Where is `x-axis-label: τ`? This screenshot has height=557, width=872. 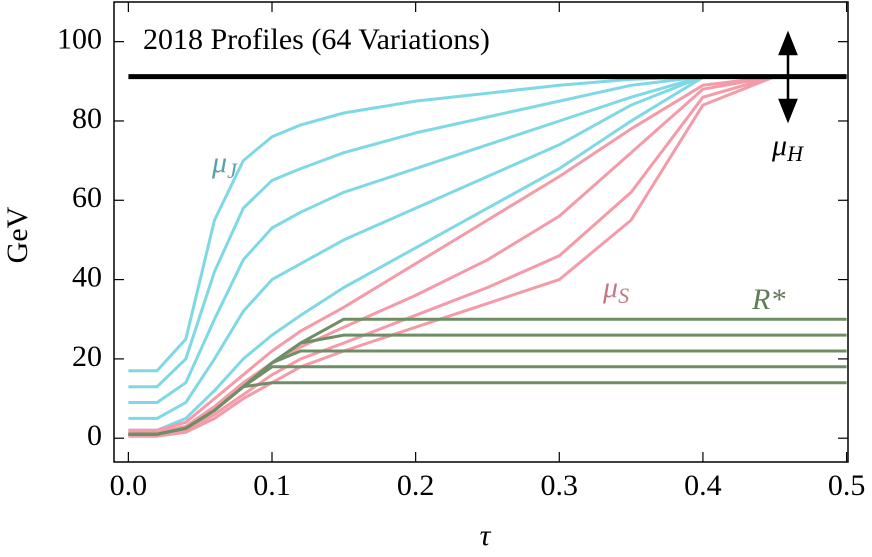
x-axis-label: τ is located at coordinates (486, 535).